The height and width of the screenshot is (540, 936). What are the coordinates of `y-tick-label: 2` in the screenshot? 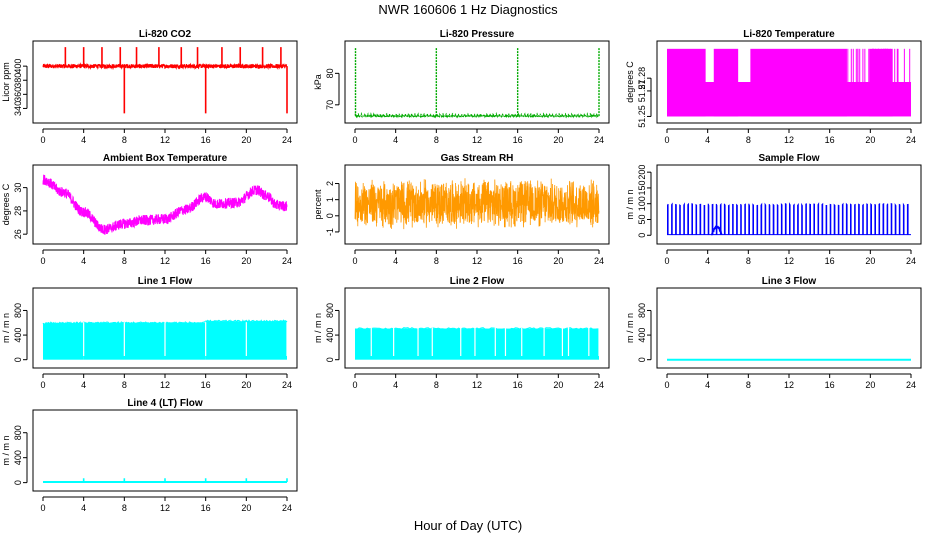 It's located at (330, 183).